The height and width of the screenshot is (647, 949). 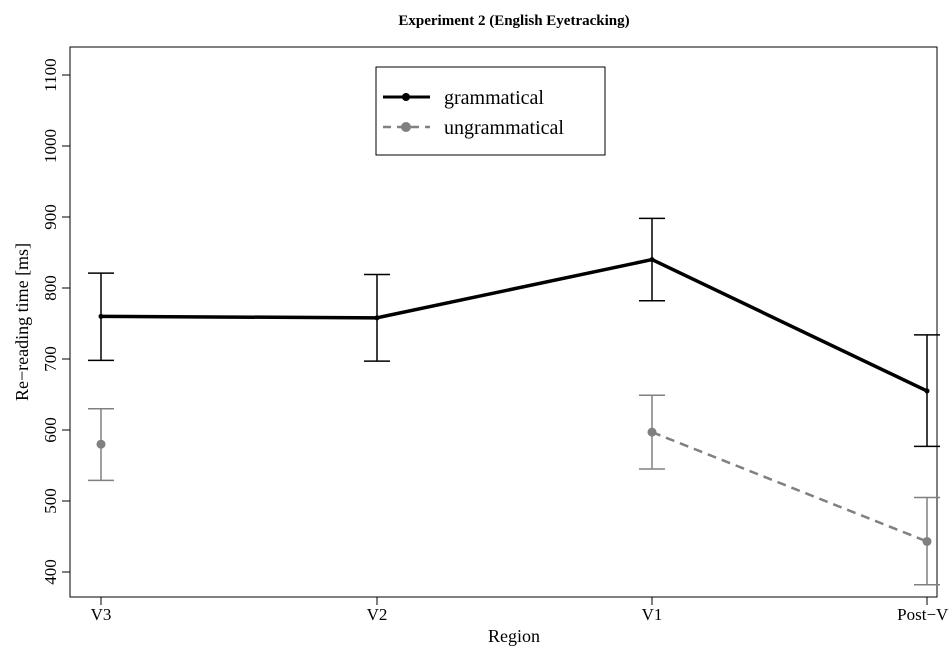 I want to click on y-tick-label-600: 600, so click(x=50, y=430).